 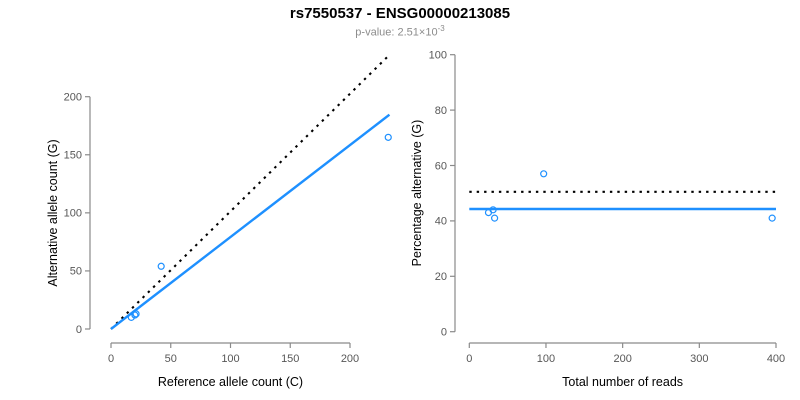 What do you see at coordinates (441, 166) in the screenshot?
I see `y-tick-label: 60` at bounding box center [441, 166].